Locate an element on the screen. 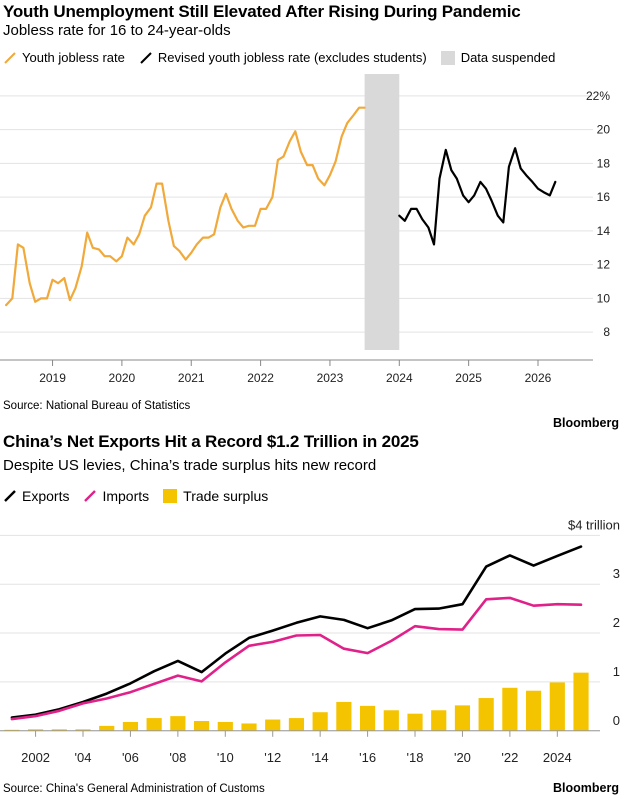 Image resolution: width=622 pixels, height=800 pixels. legend-swatch-imports is located at coordinates (90, 496).